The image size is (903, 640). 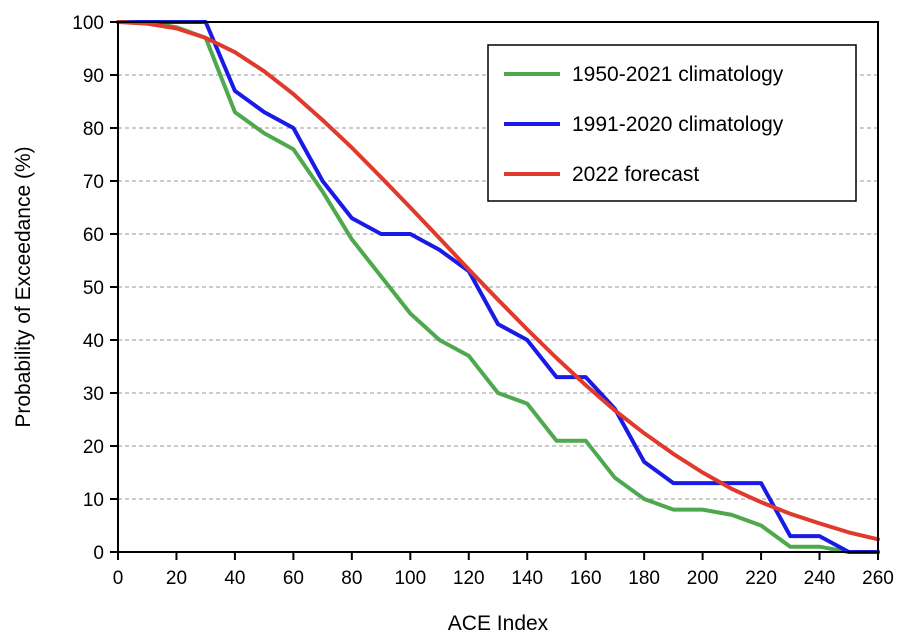 What do you see at coordinates (93, 76) in the screenshot?
I see `y-tick-label: 90` at bounding box center [93, 76].